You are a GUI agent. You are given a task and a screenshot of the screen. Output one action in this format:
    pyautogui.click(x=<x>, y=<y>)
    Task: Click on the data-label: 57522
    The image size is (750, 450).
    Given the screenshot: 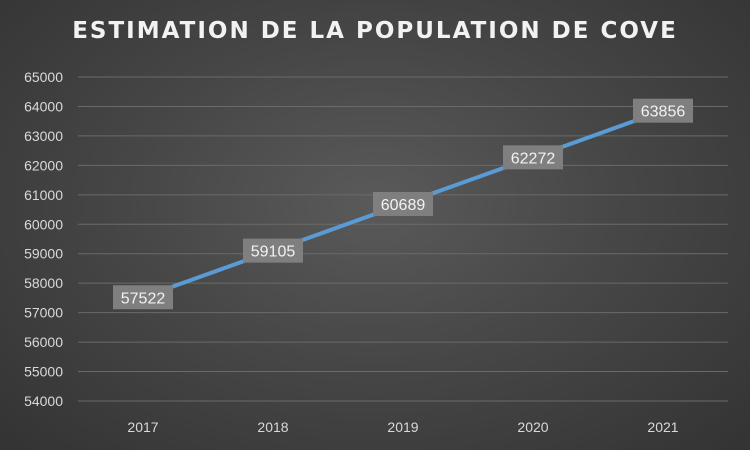 What is the action you would take?
    pyautogui.click(x=143, y=298)
    